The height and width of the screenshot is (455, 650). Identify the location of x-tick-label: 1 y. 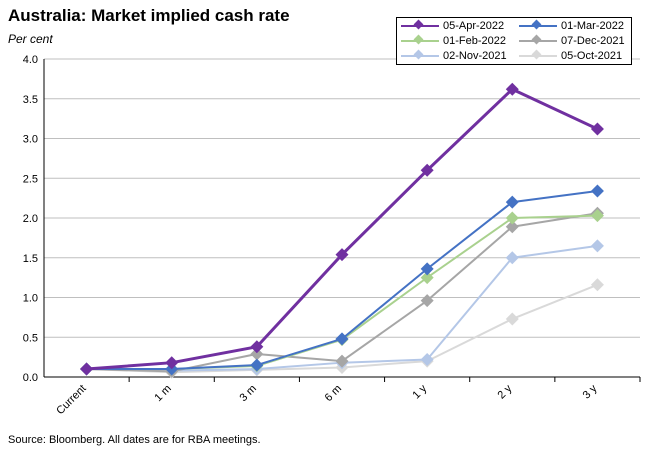
(419, 391).